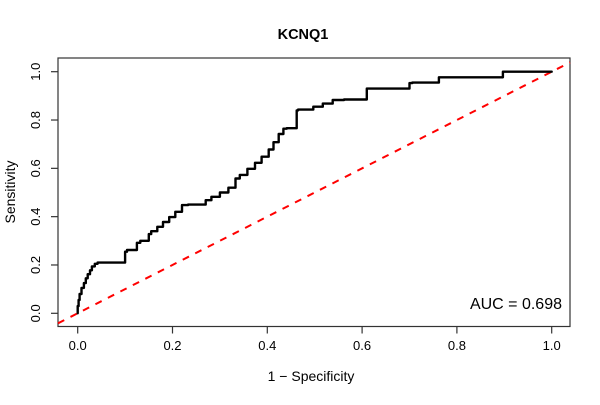 This screenshot has width=600, height=405. I want to click on y-axis-title: Sensitivity, so click(10, 191).